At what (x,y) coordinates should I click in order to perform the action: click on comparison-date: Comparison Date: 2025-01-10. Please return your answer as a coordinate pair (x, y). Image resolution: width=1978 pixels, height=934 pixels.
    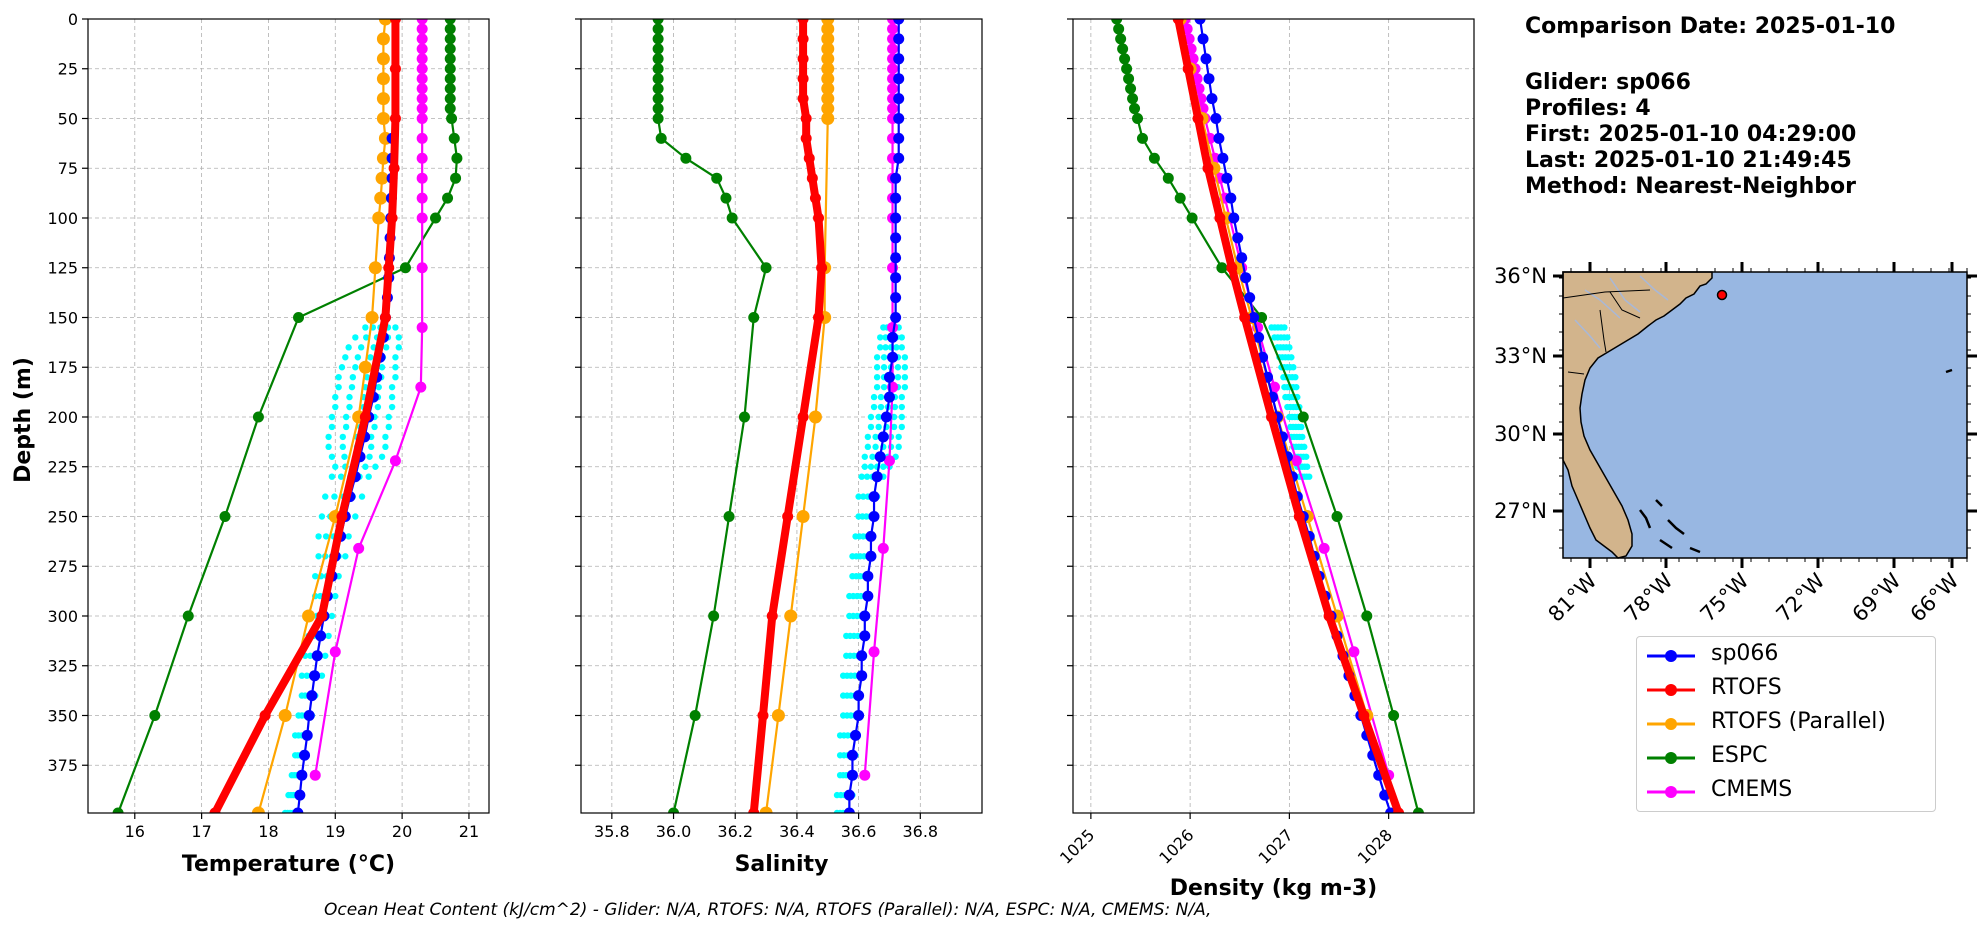
    Looking at the image, I should click on (1710, 26).